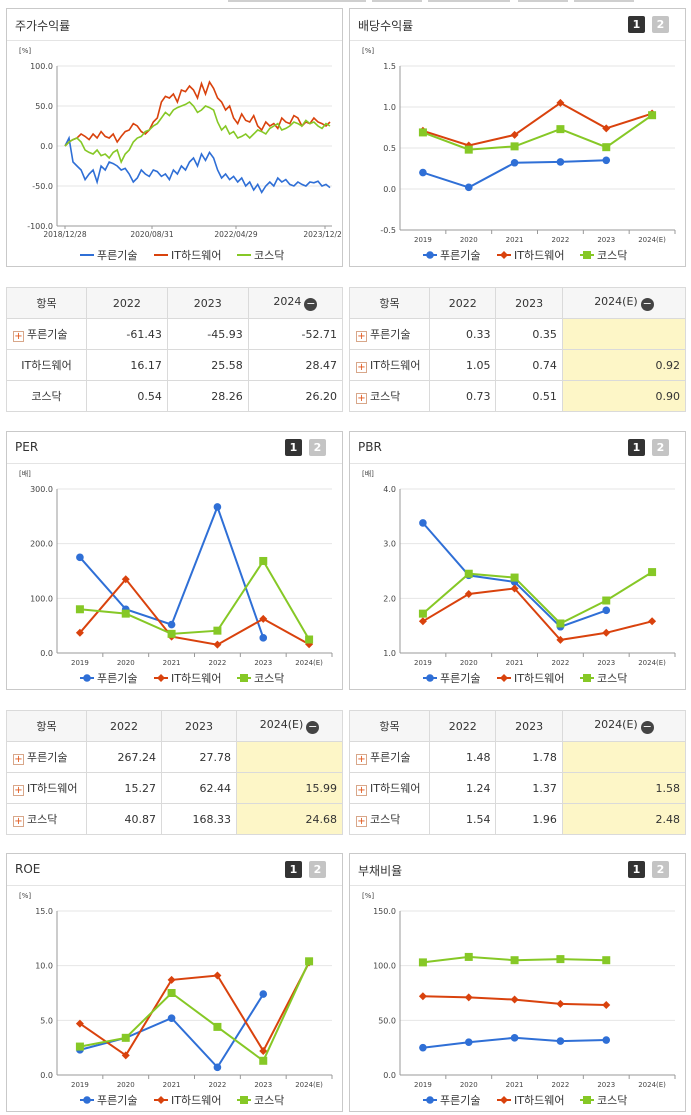 The width and height of the screenshot is (691, 1115). I want to click on table-cell: 16.17, so click(127, 365).